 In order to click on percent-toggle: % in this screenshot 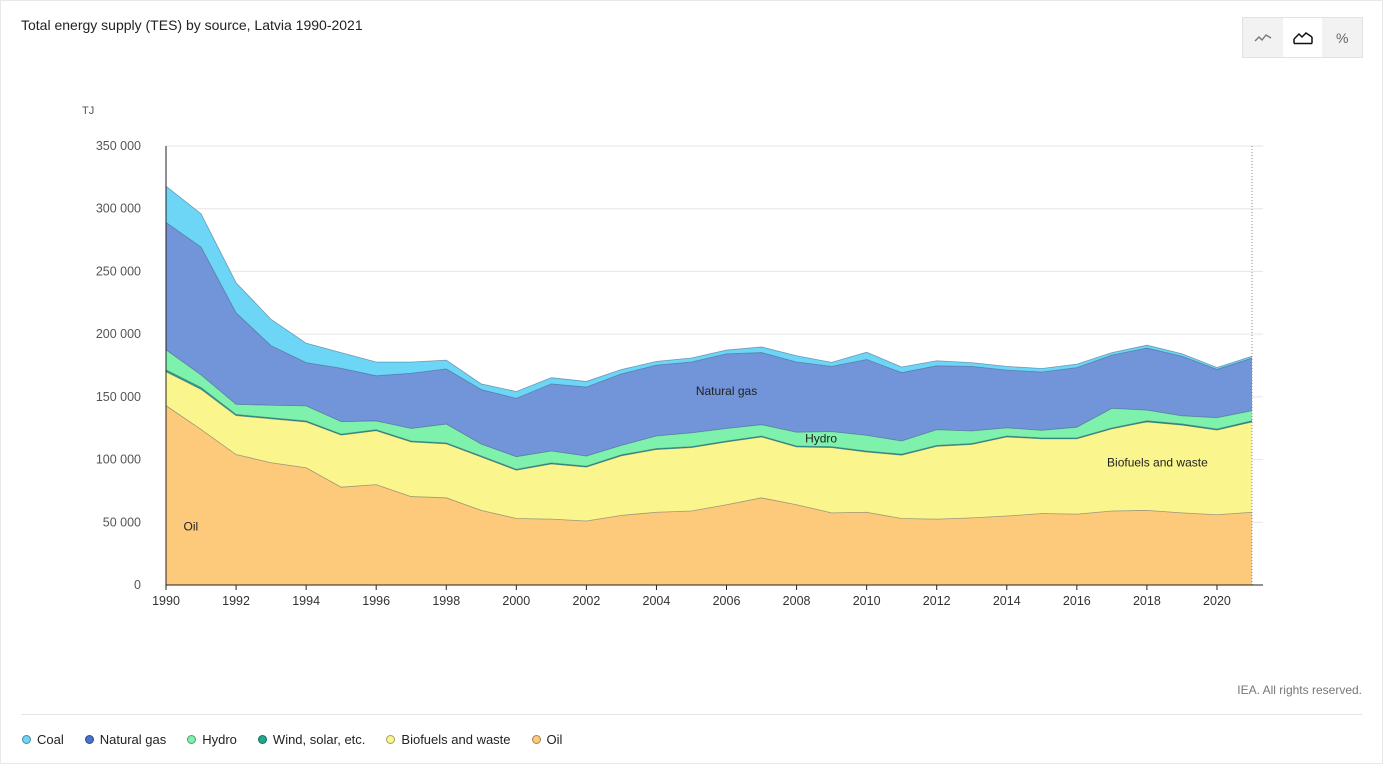, I will do `click(1342, 37)`.